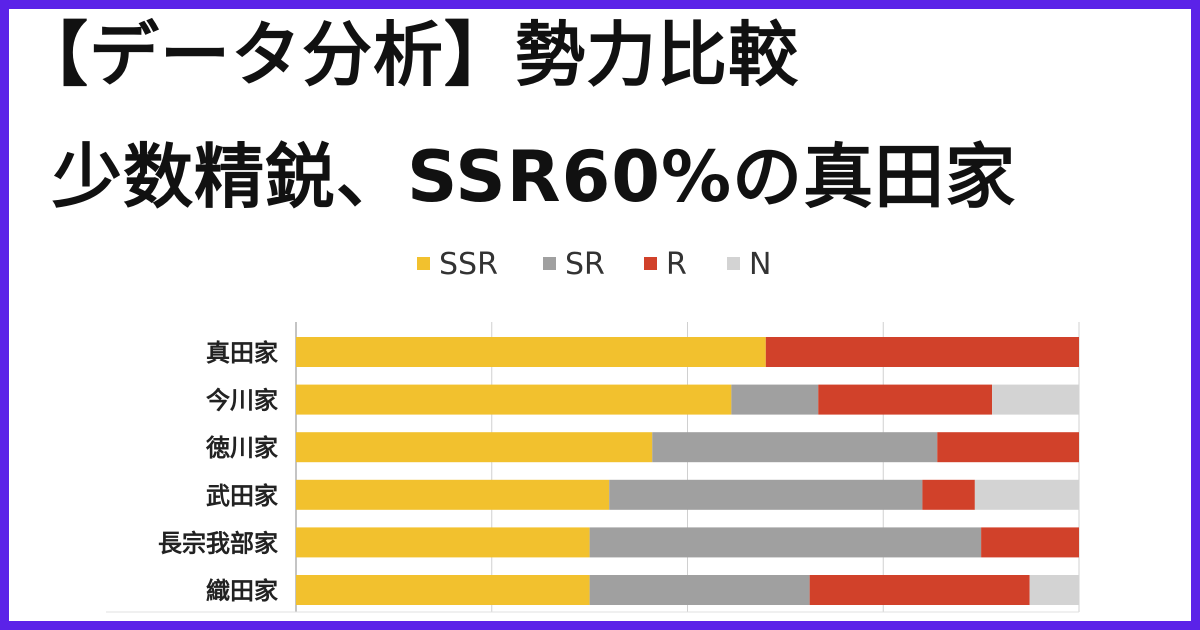 The height and width of the screenshot is (630, 1200). Describe the element at coordinates (676, 264) in the screenshot. I see `legend-label-r: R` at that location.